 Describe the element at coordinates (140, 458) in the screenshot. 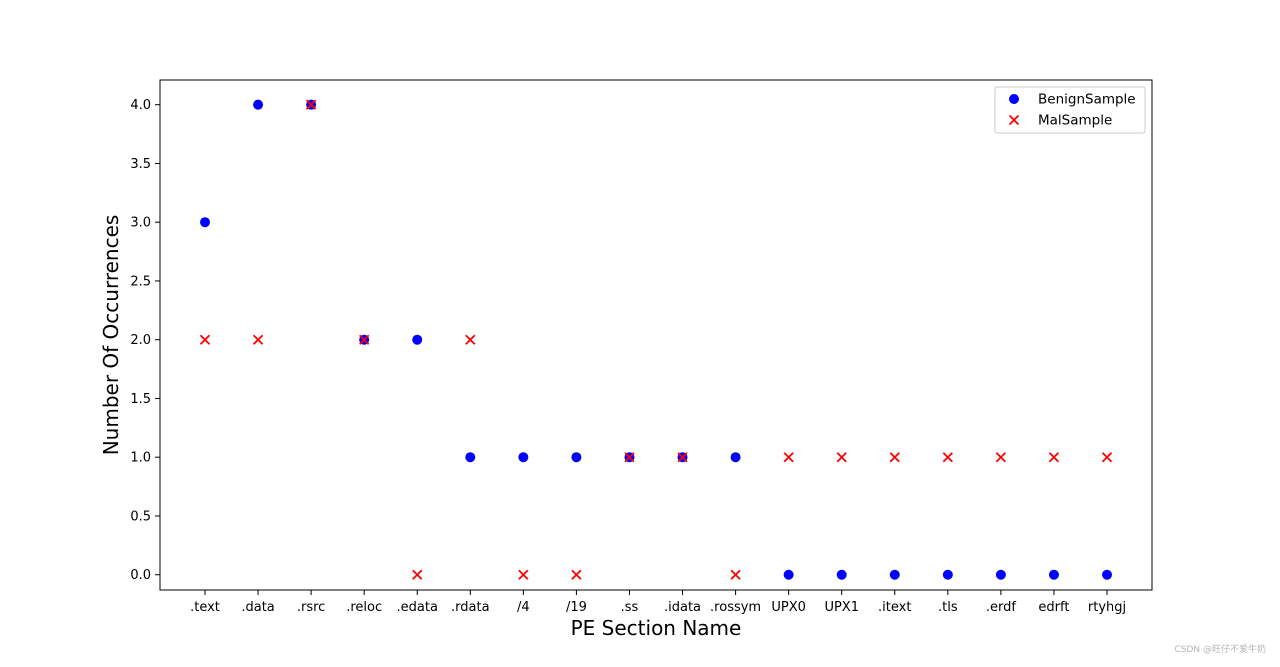

I see `y-tick-label: 1.0` at that location.